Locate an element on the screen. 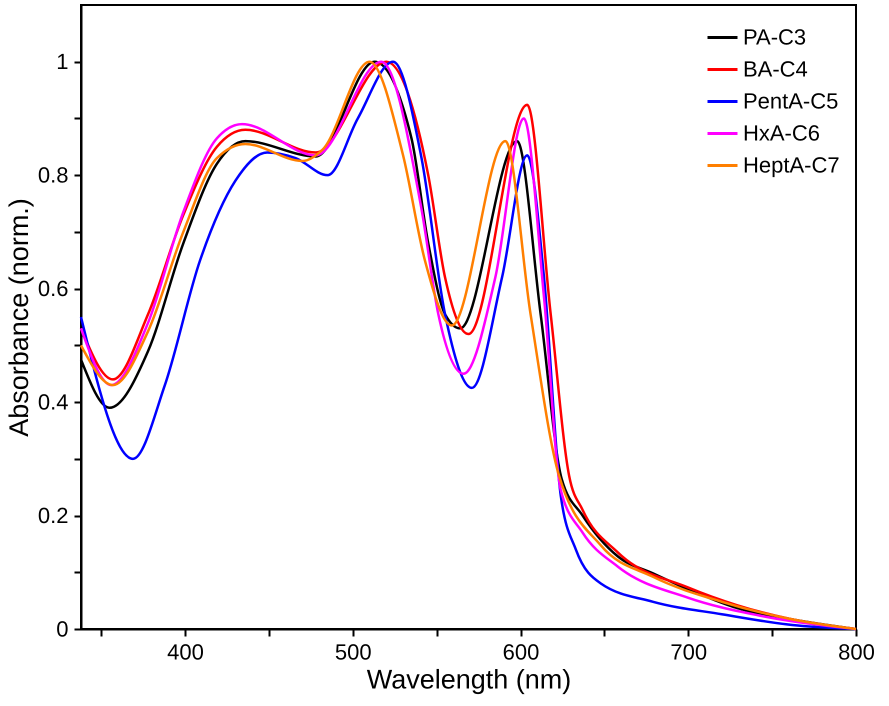 The width and height of the screenshot is (889, 706). x-tick-label: 500 is located at coordinates (353, 652).